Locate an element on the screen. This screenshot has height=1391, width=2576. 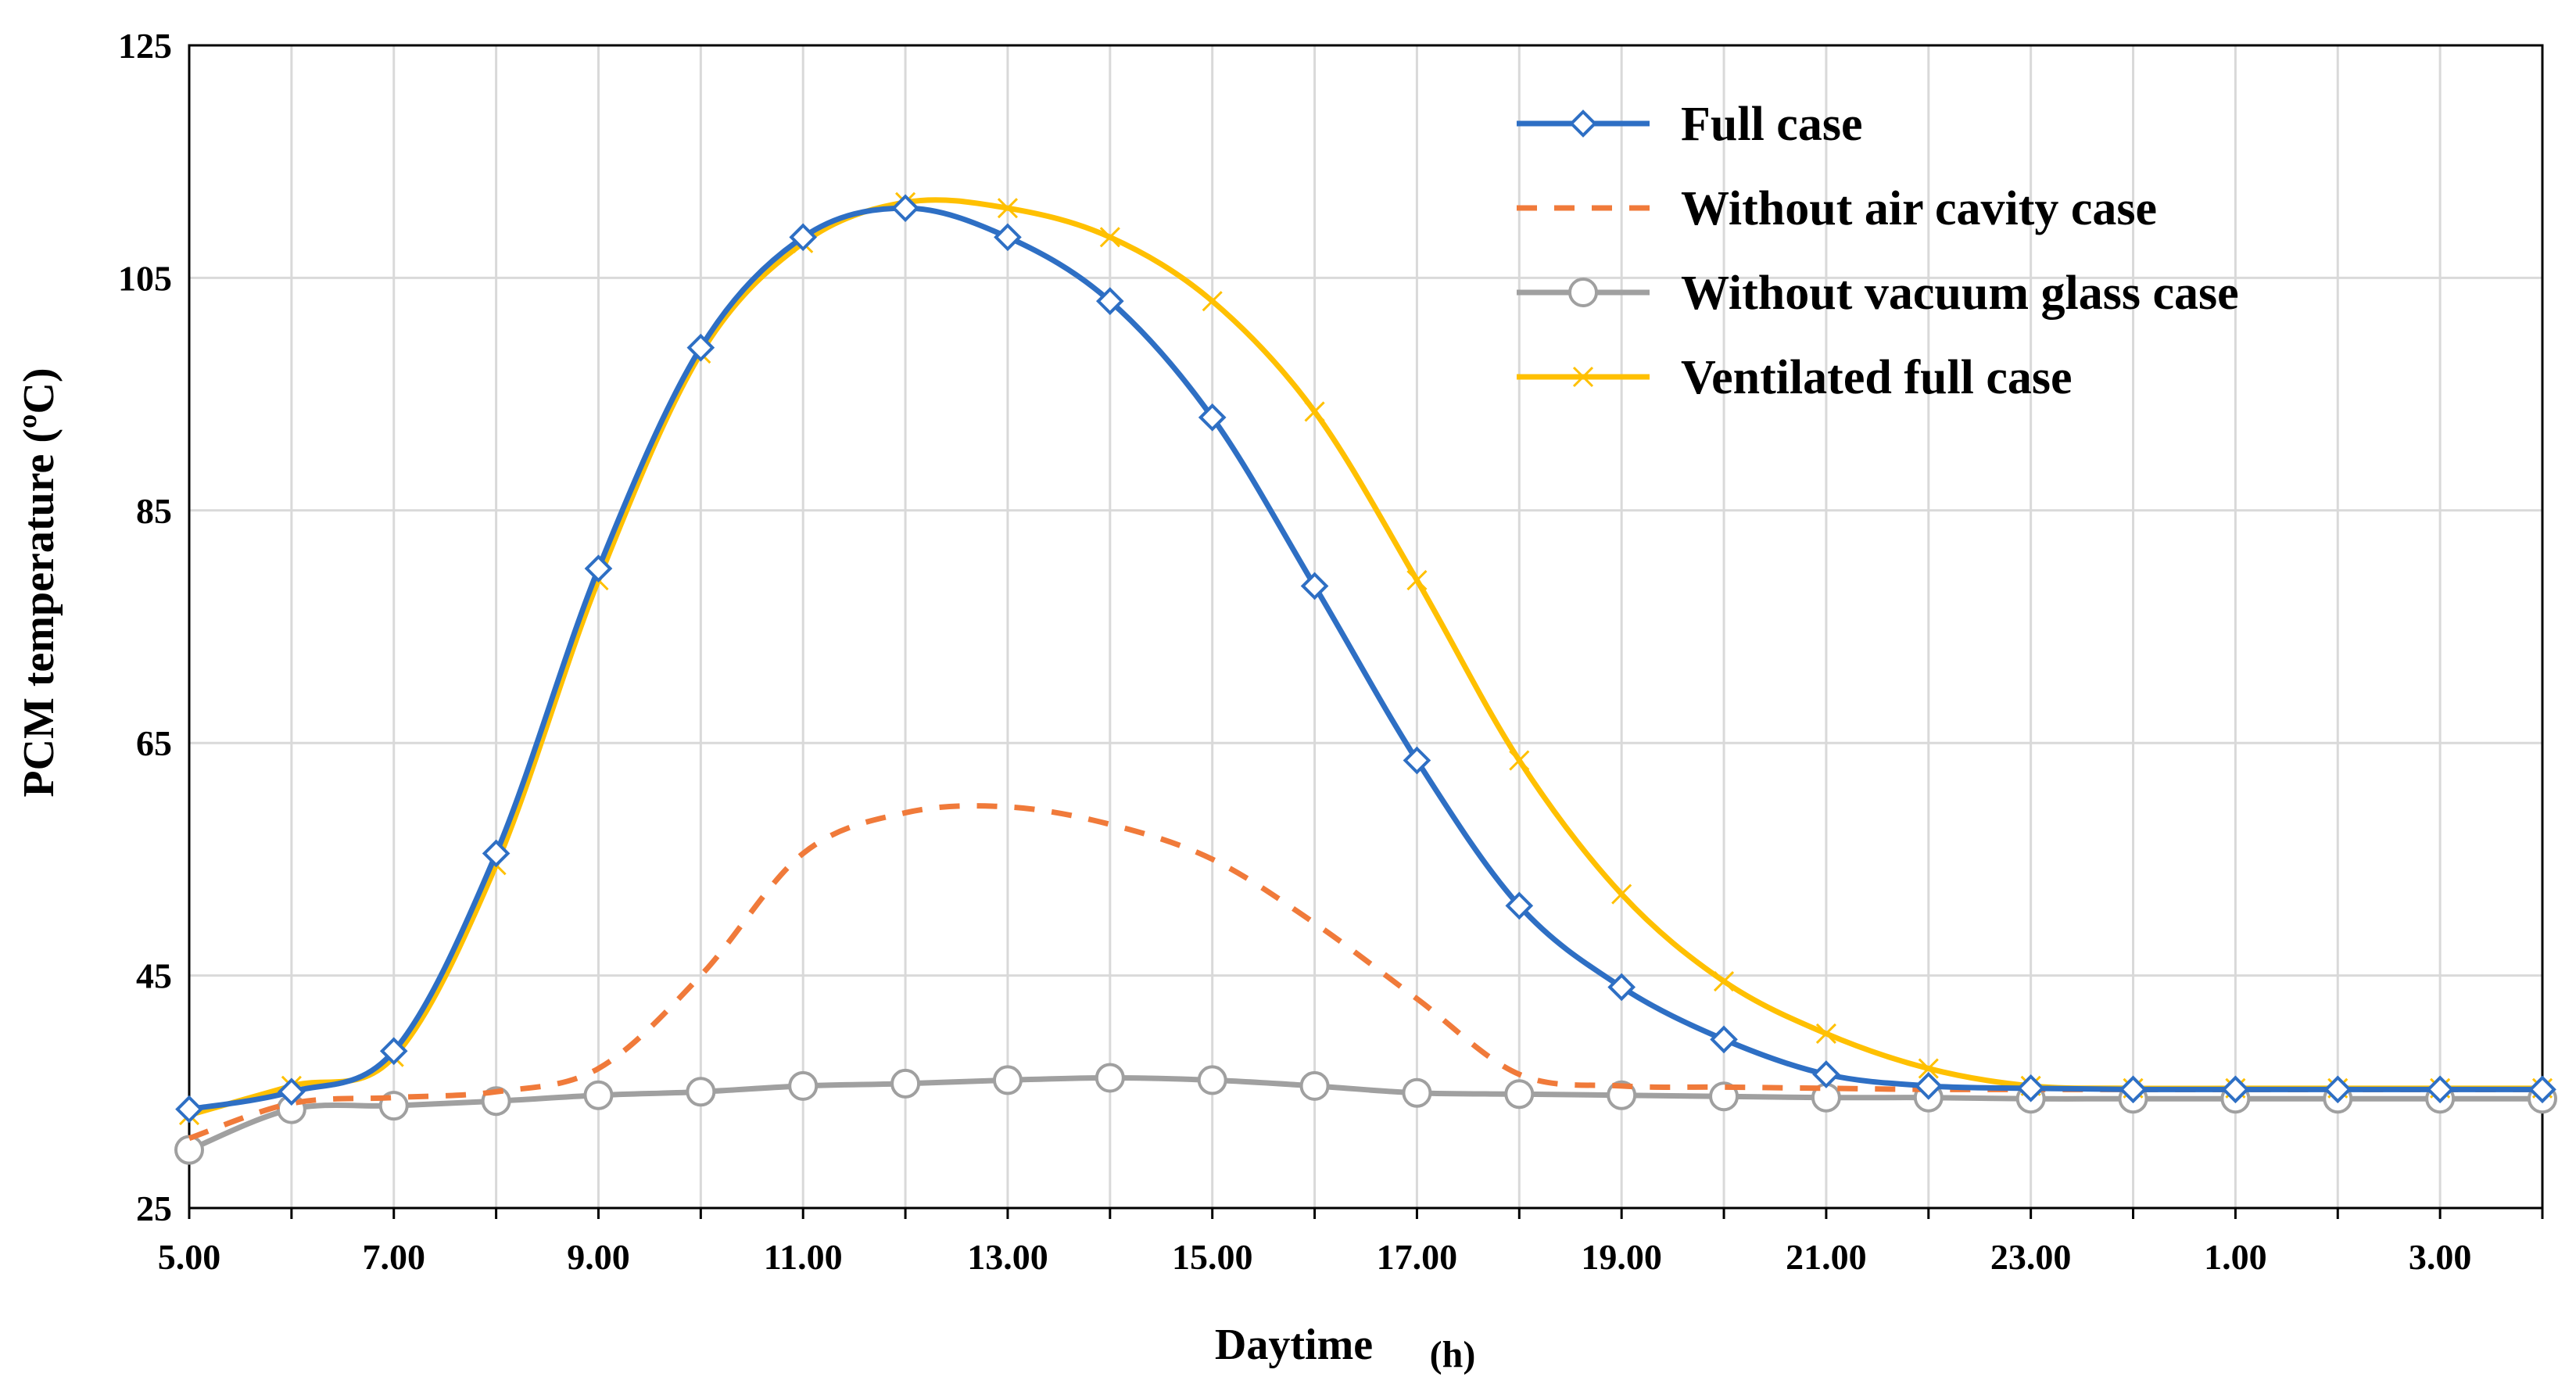
x-tick-label: 1.00 is located at coordinates (2235, 1257).